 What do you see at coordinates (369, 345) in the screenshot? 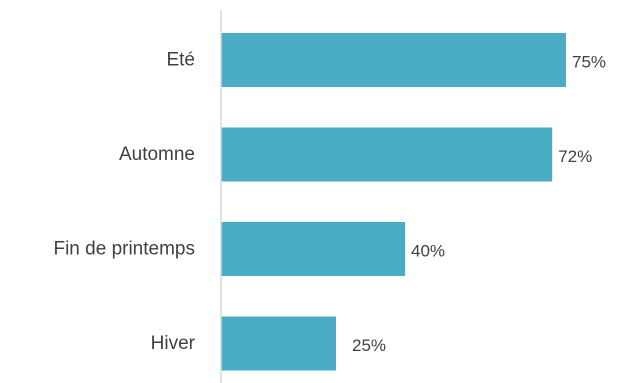
I see `value-label-hiver: 25%` at bounding box center [369, 345].